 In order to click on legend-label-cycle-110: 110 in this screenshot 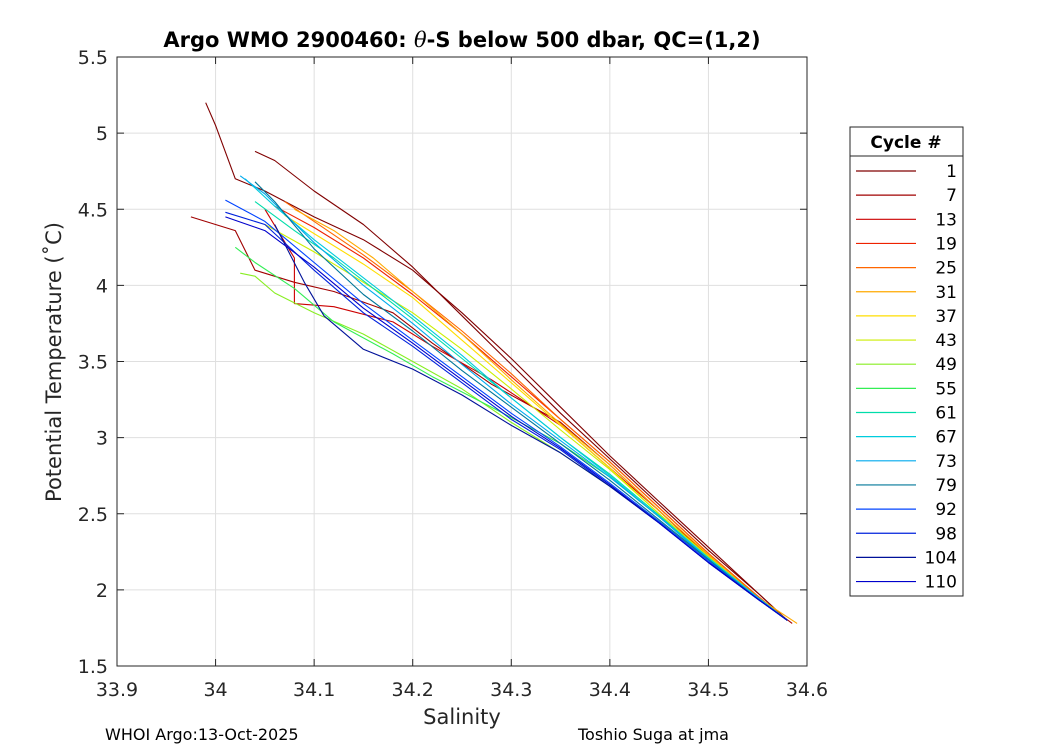, I will do `click(941, 583)`.